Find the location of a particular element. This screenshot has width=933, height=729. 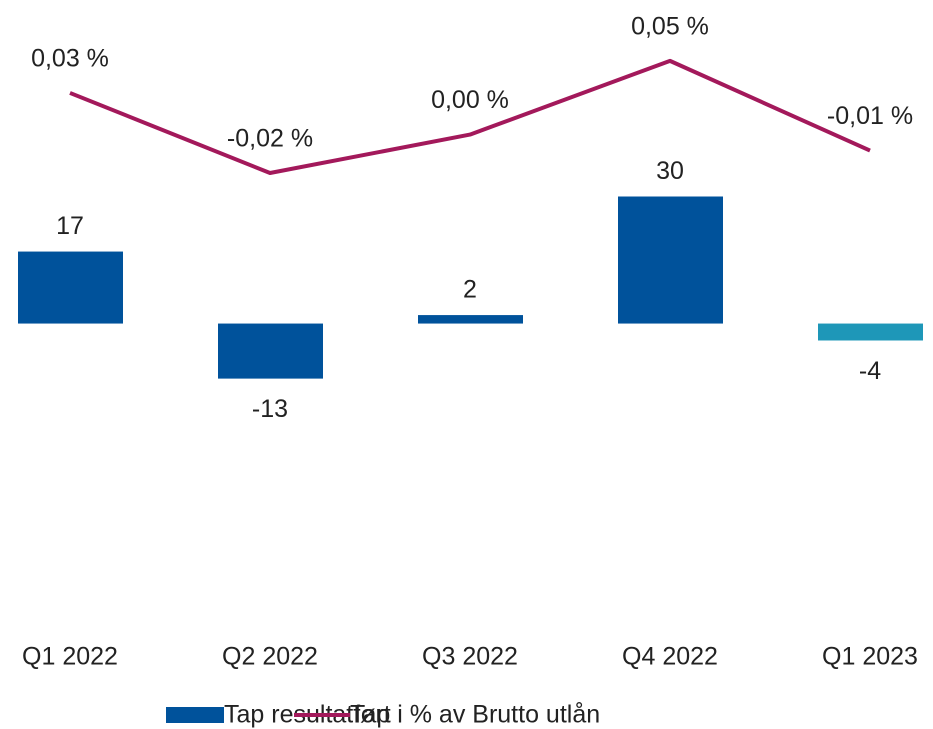

bar-value-label: -4 is located at coordinates (870, 371).